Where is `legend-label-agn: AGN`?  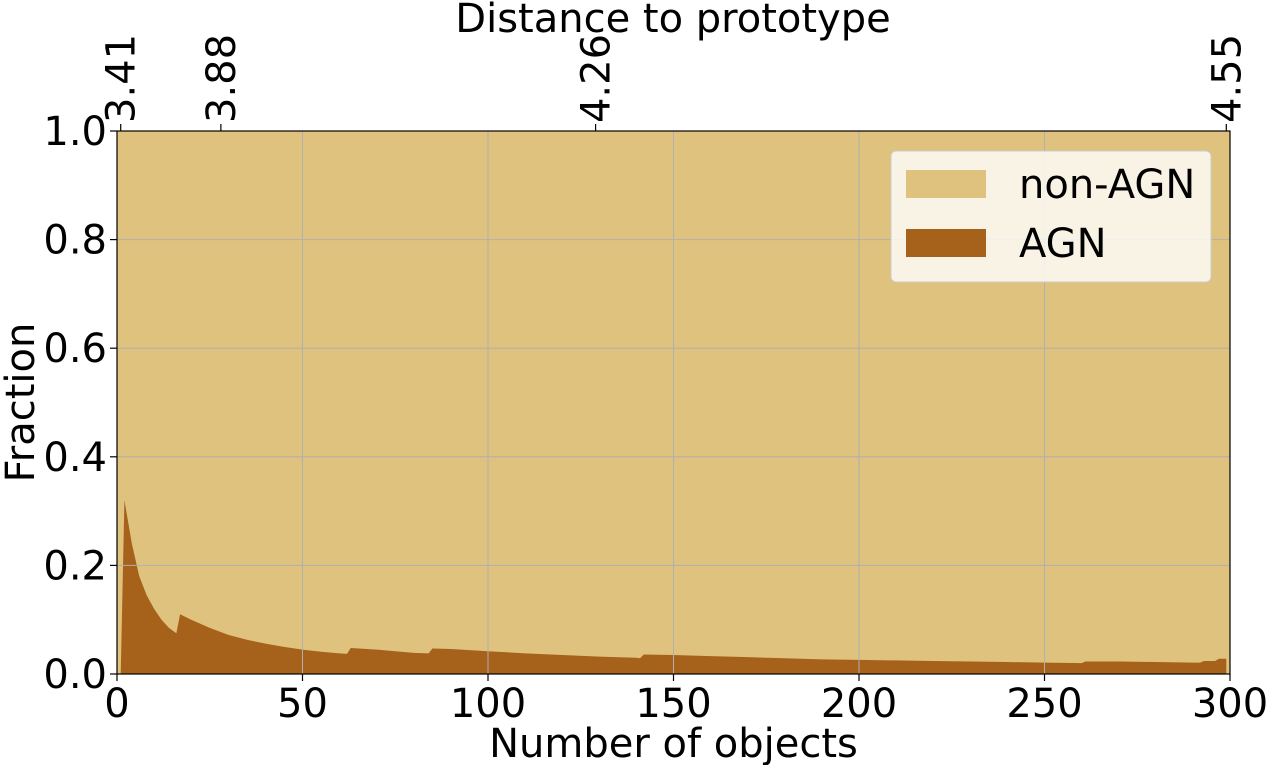
legend-label-agn: AGN is located at coordinates (1063, 244).